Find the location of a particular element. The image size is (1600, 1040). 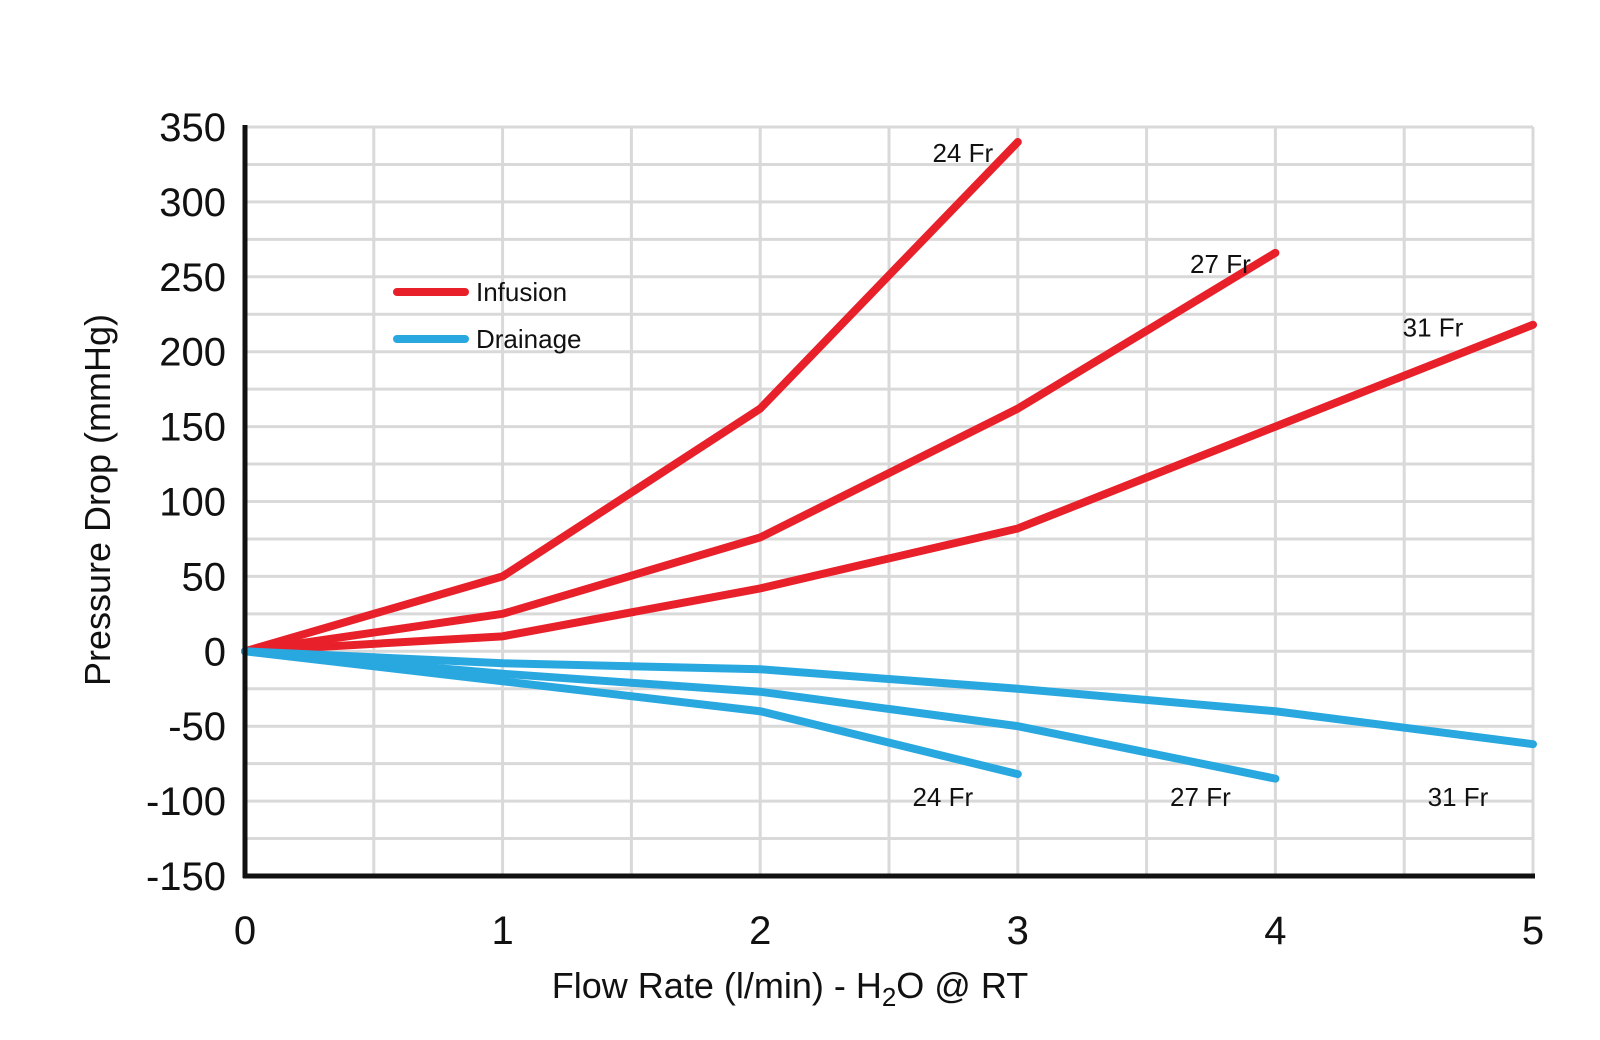

y-tick-label: -150 is located at coordinates (186, 877).